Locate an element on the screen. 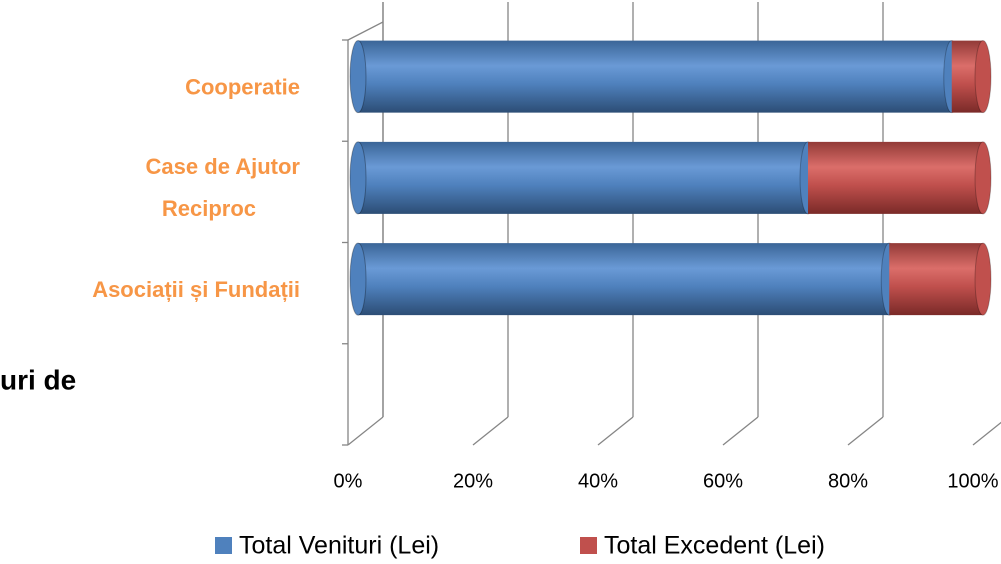  x-tick-label: 100% is located at coordinates (972, 481).